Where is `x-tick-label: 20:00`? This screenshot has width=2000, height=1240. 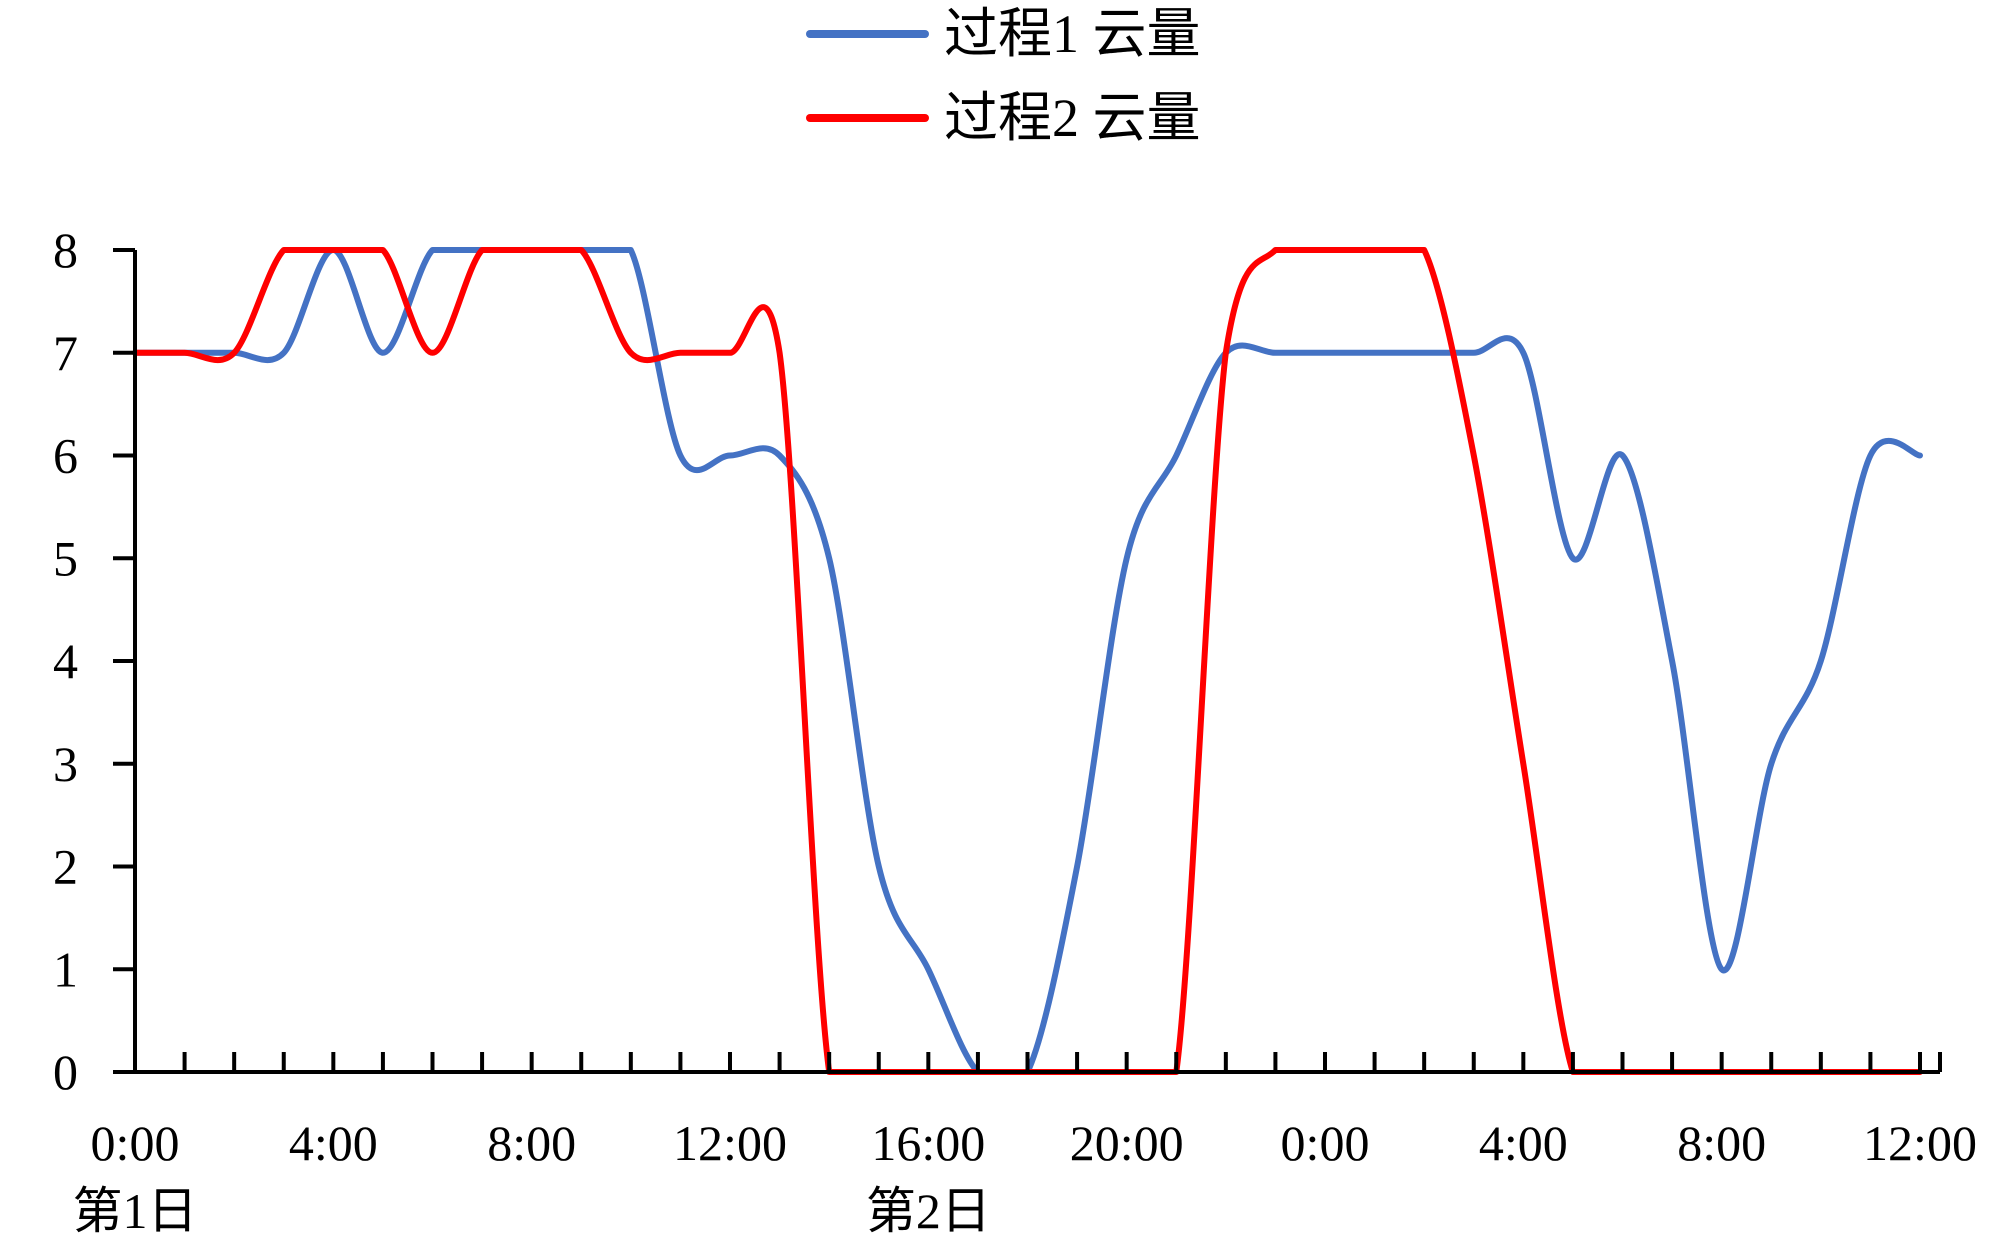
x-tick-label: 20:00 is located at coordinates (1127, 1143).